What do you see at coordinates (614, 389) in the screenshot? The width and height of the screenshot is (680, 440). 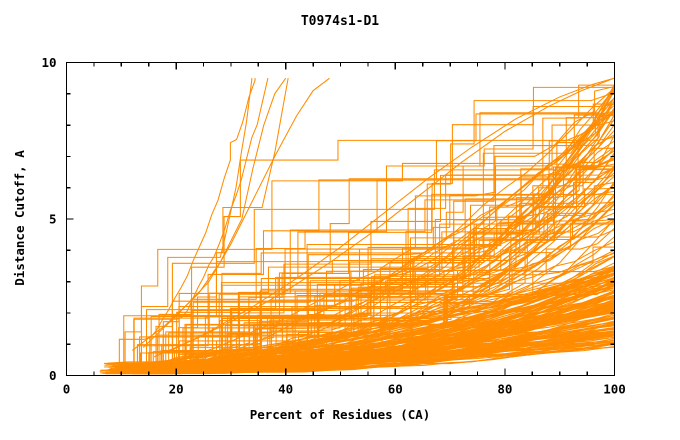 I see `svg-text: 100` at bounding box center [614, 389].